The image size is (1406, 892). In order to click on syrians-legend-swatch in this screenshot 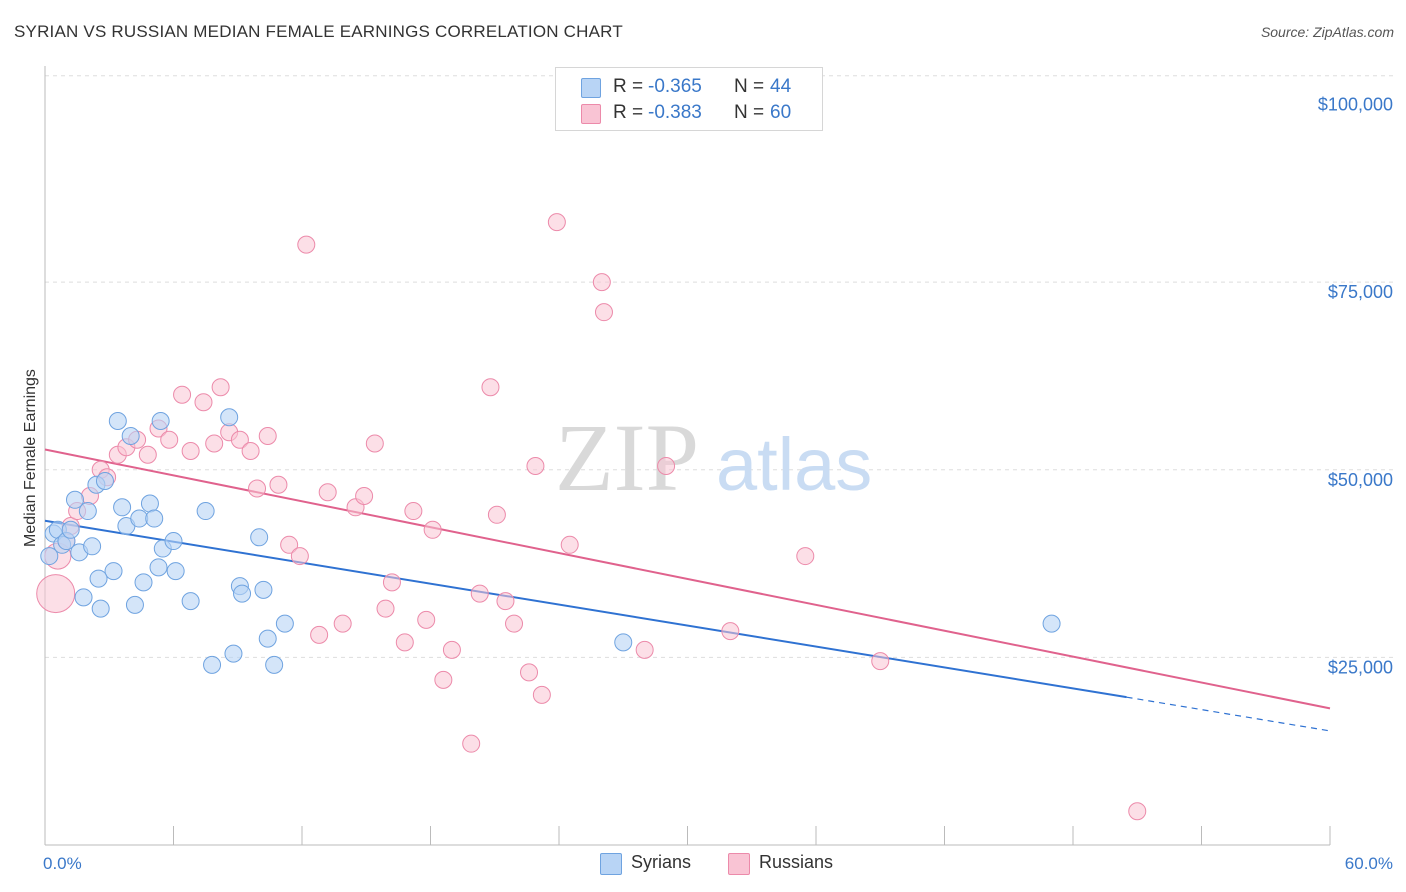, I will do `click(611, 864)`.